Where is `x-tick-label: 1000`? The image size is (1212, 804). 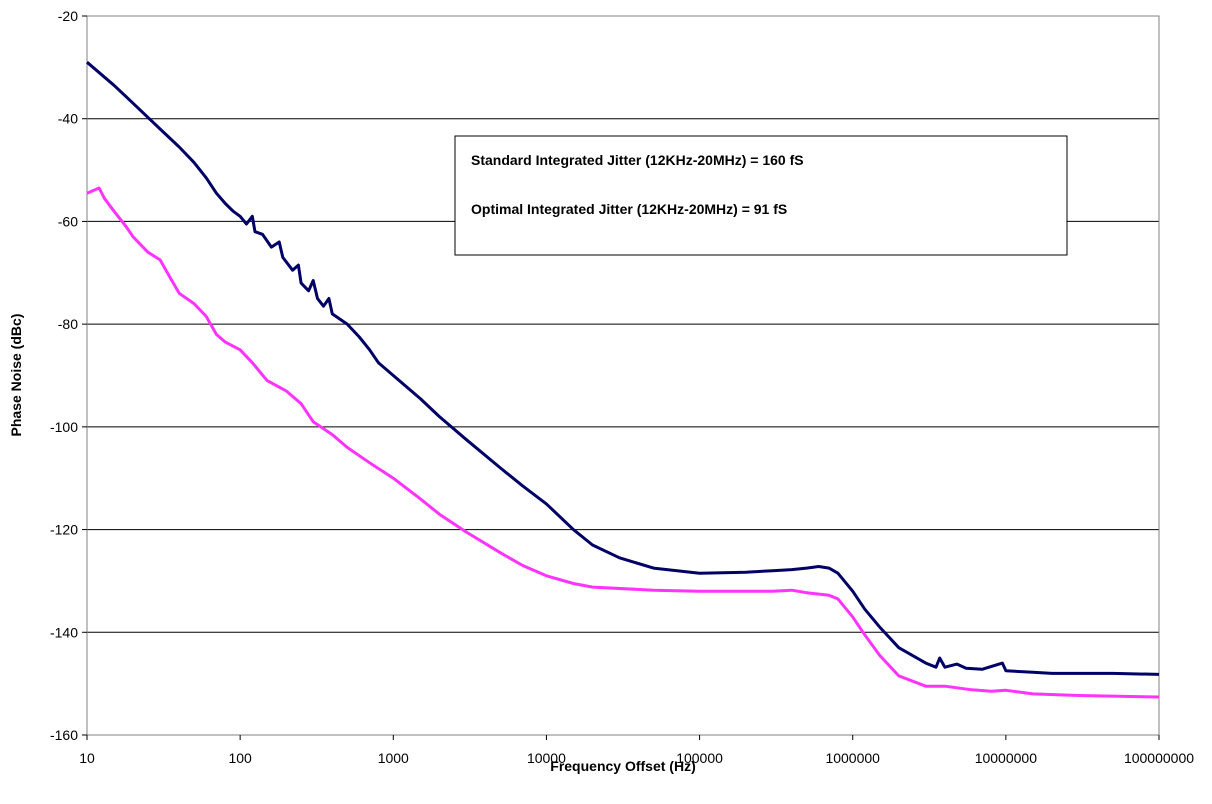
x-tick-label: 1000 is located at coordinates (393, 758).